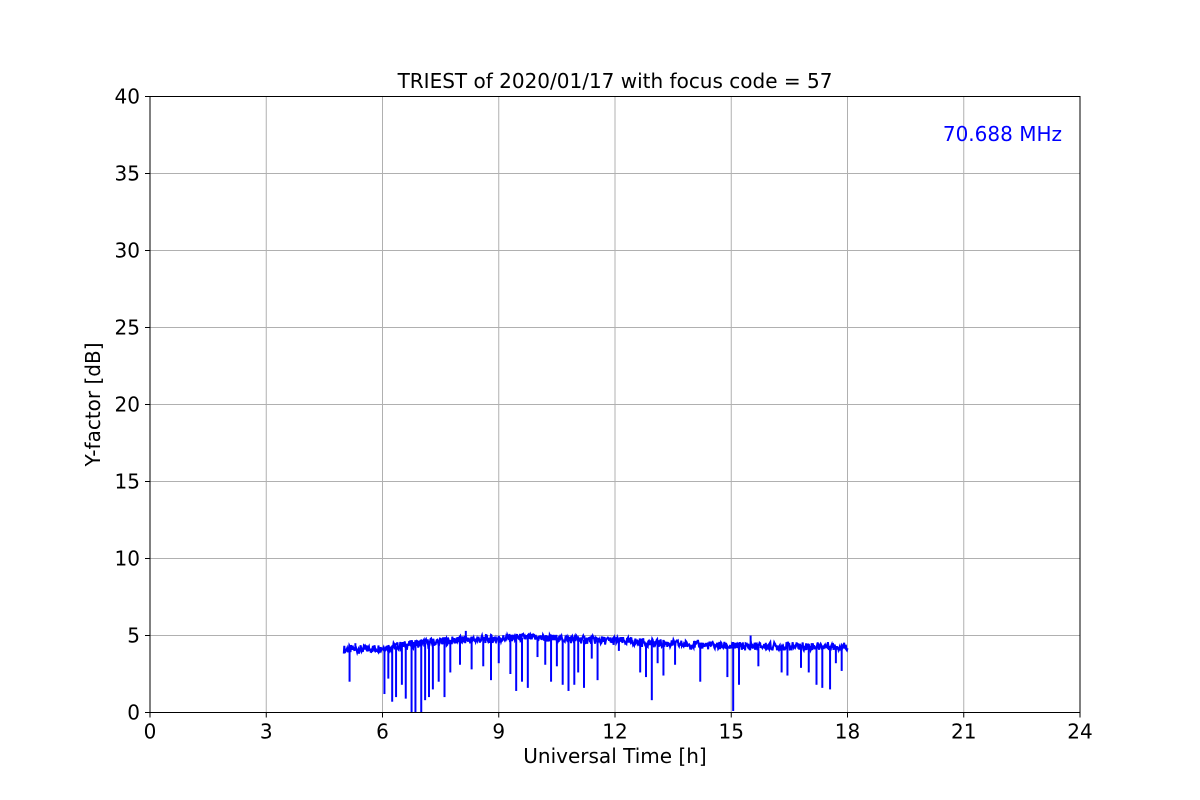  Describe the element at coordinates (127, 97) in the screenshot. I see `y-tick-label: 40` at that location.